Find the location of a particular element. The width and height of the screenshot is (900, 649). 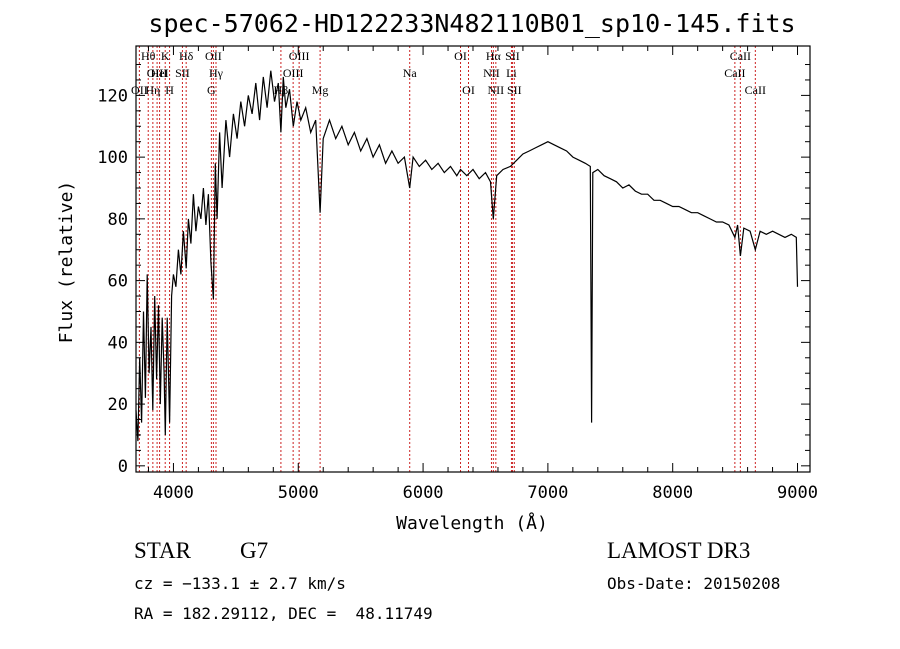

y-axis-label: Flux (relative) is located at coordinates (66, 262).